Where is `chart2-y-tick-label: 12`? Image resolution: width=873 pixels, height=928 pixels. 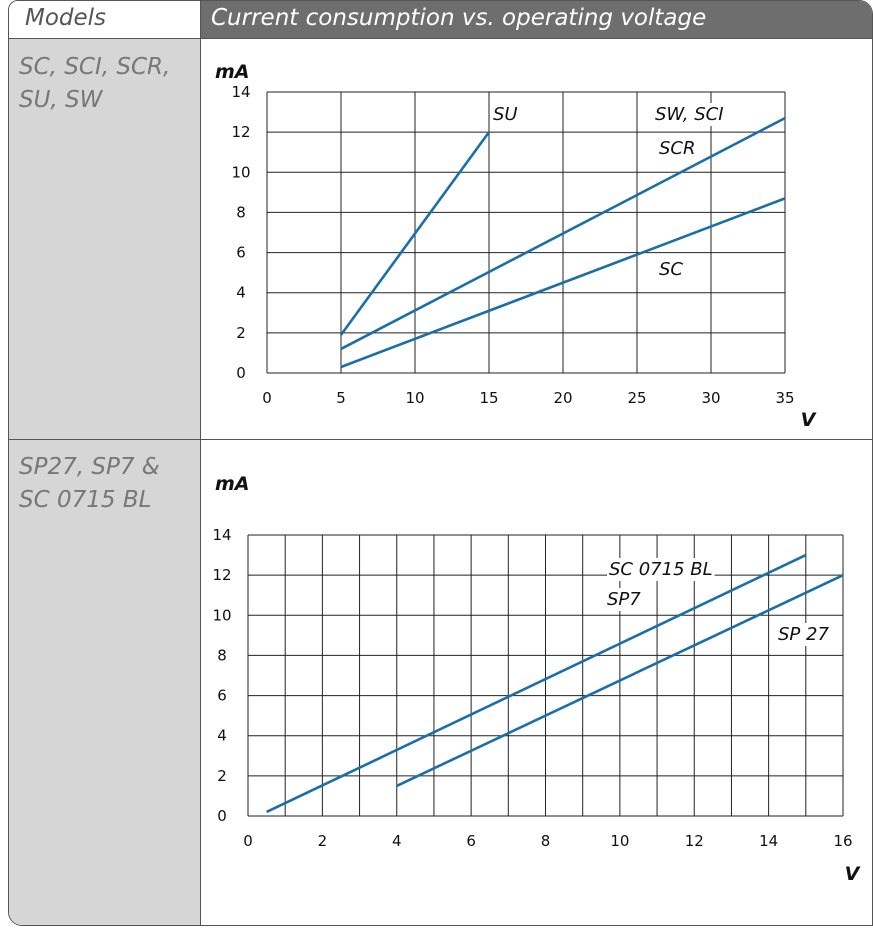
chart2-y-tick-label: 12 is located at coordinates (221, 575).